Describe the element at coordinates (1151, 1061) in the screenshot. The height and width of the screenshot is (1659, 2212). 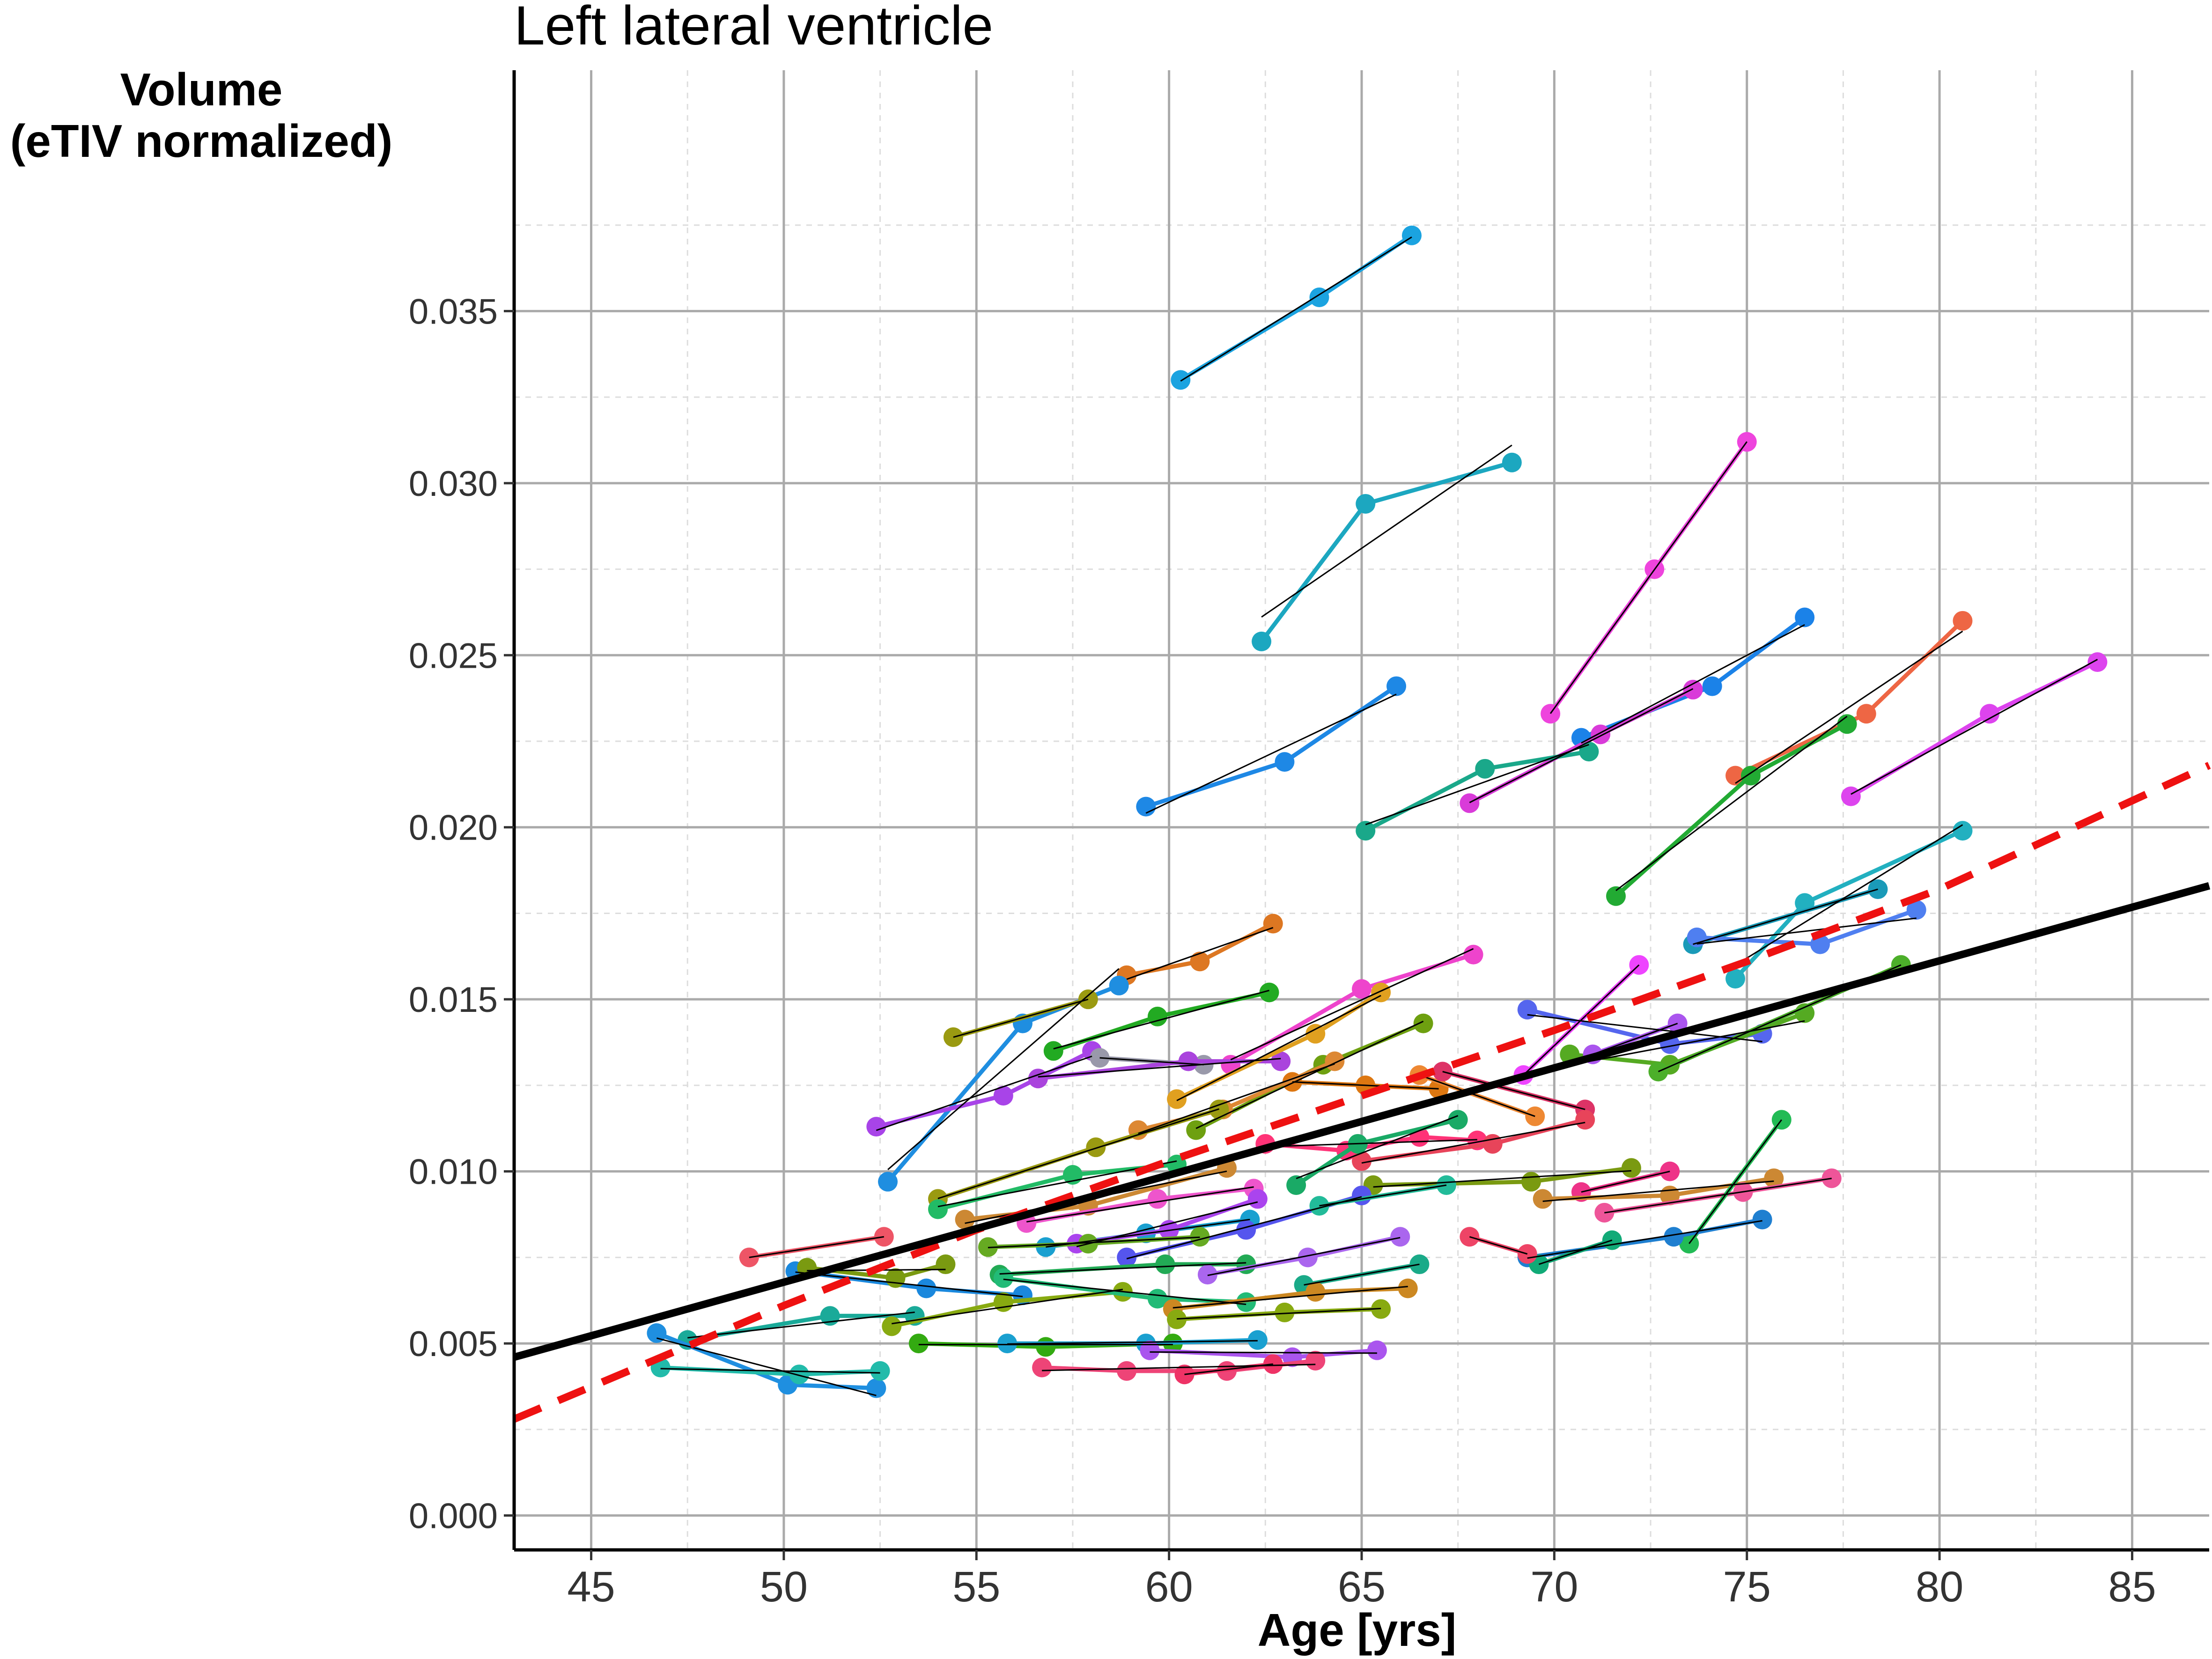
I see `subject-20-fit` at that location.